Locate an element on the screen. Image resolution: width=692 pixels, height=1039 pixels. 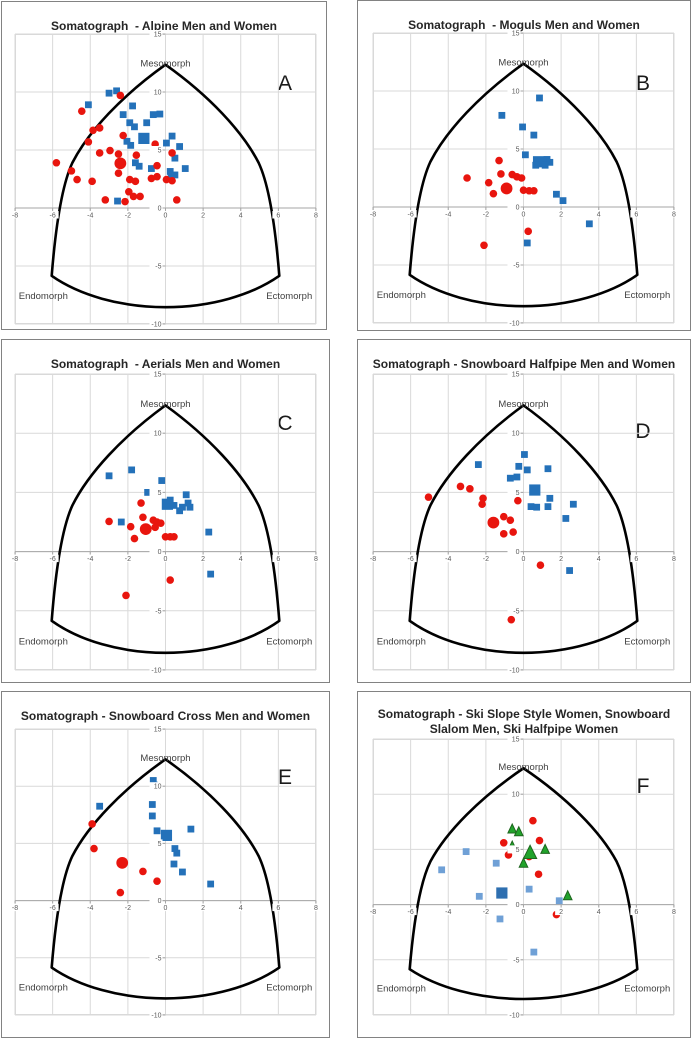
series-circle is located at coordinates (124, 858).